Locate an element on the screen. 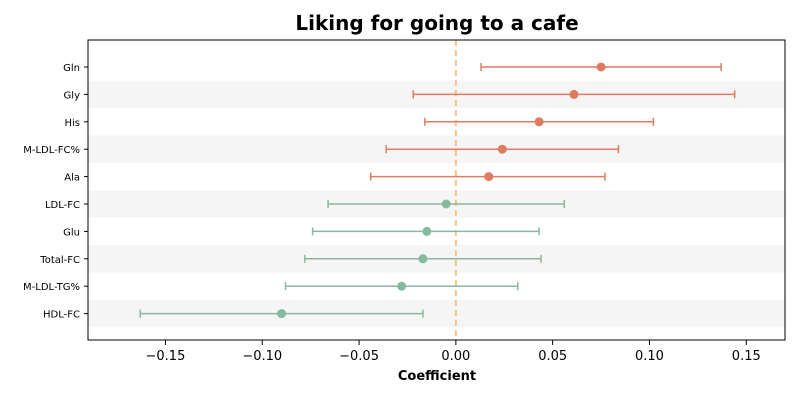 Image resolution: width=800 pixels, height=400 pixels. x-tick-label: 0.05 is located at coordinates (552, 356).